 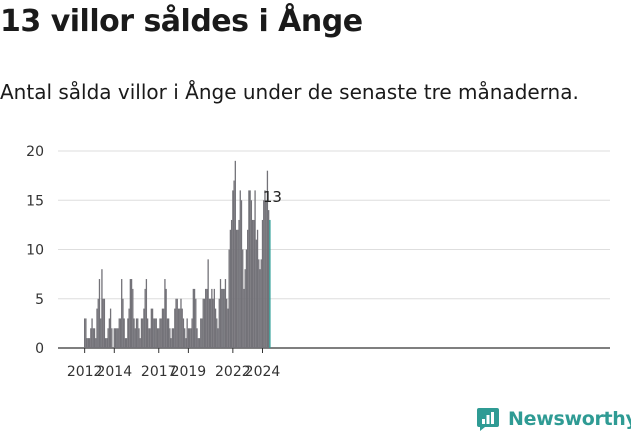 What do you see at coordinates (270, 283) in the screenshot?
I see `highlight-bar` at bounding box center [270, 283].